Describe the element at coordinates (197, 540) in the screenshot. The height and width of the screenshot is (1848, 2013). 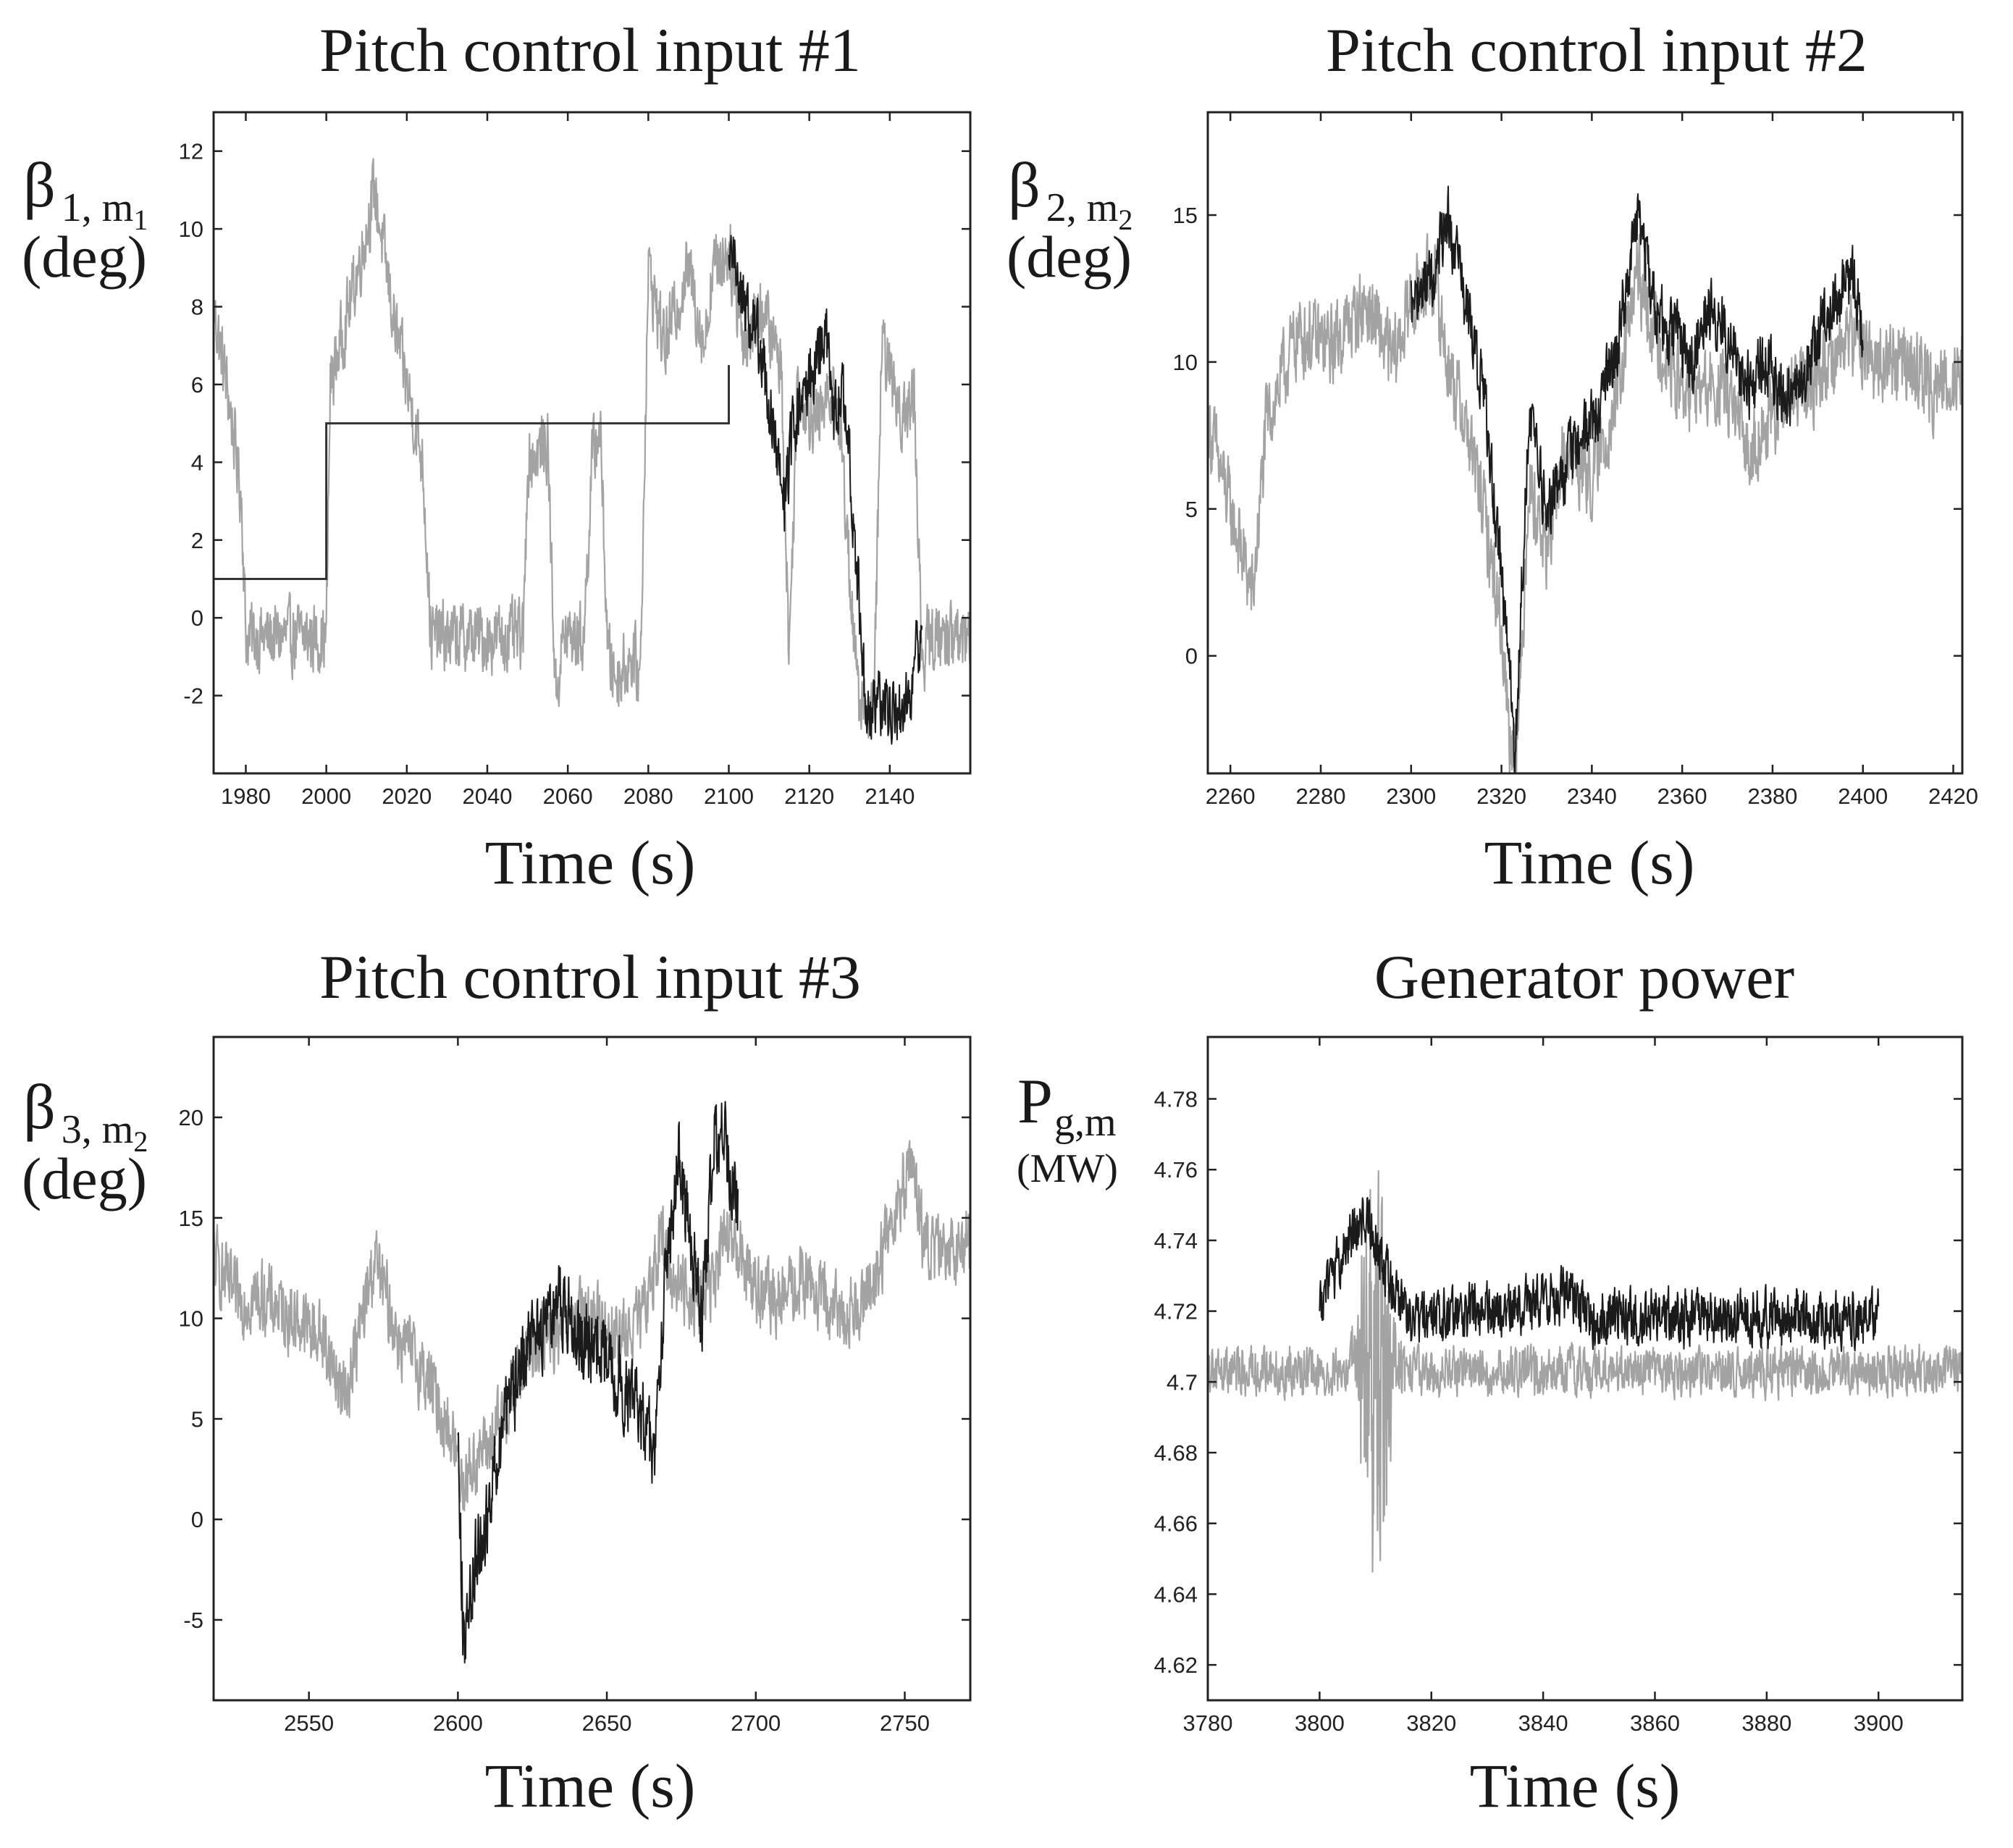
I see `y-tick-label: 2` at that location.